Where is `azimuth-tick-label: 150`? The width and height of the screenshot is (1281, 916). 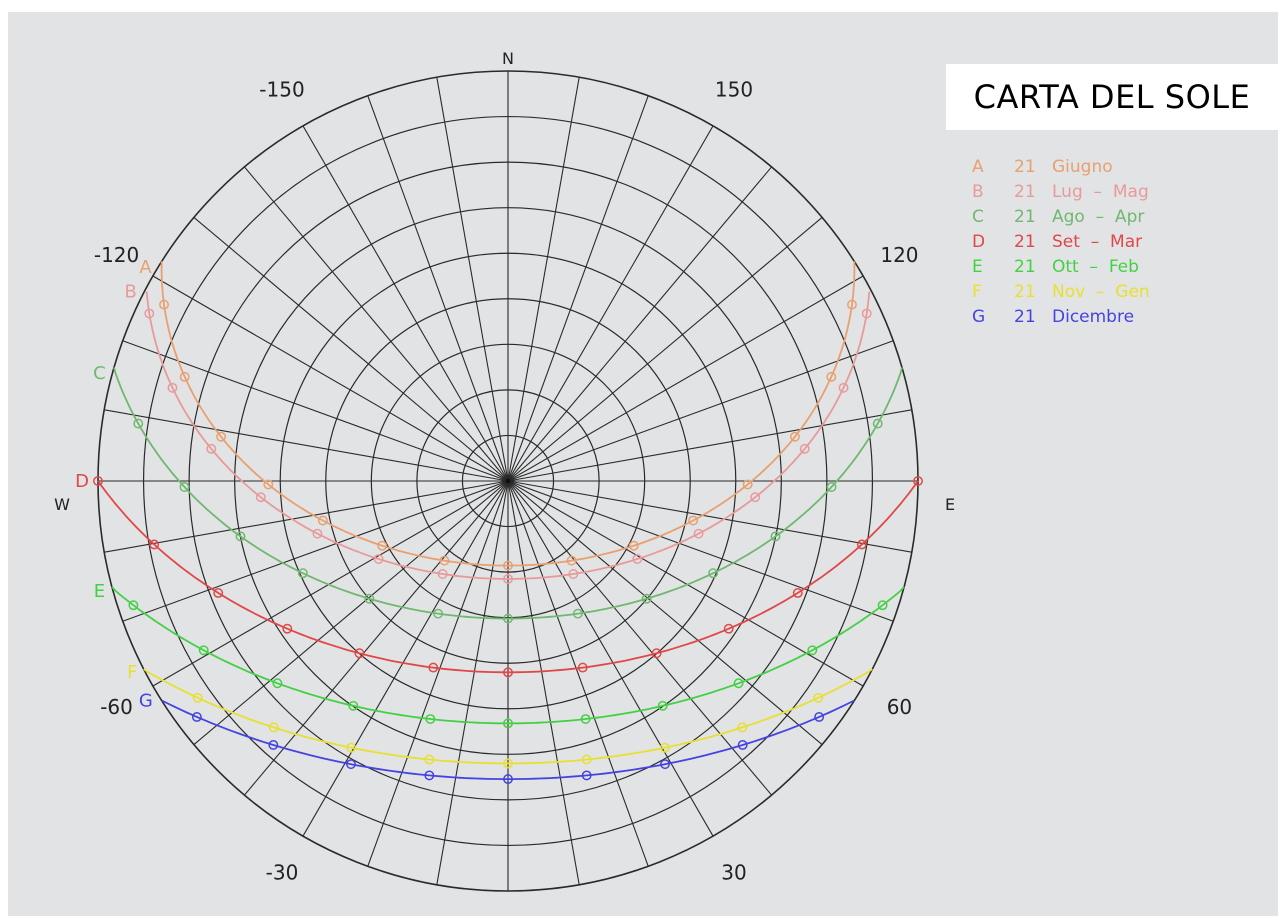 azimuth-tick-label: 150 is located at coordinates (734, 90).